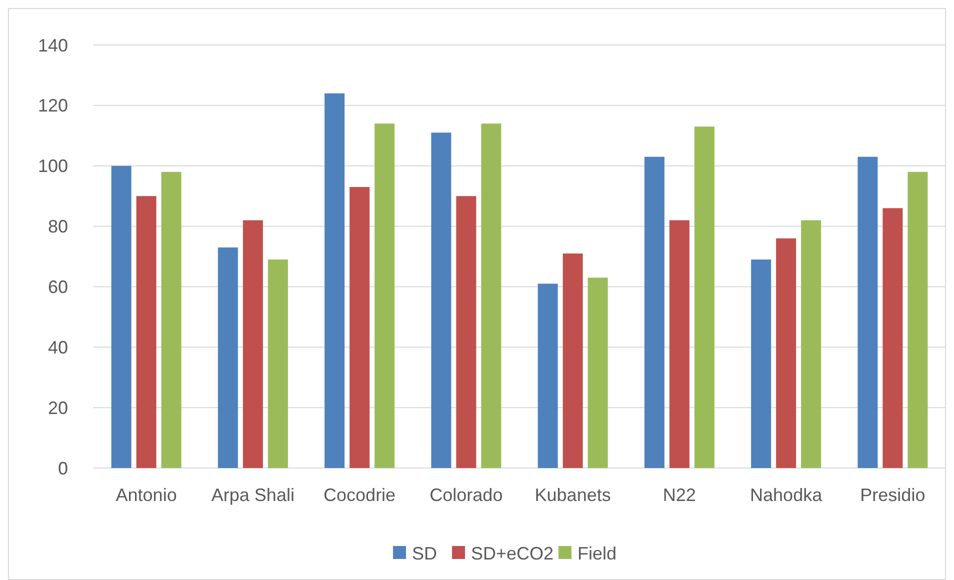 The image size is (954, 580). I want to click on x-tick-label: Colorado, so click(466, 495).